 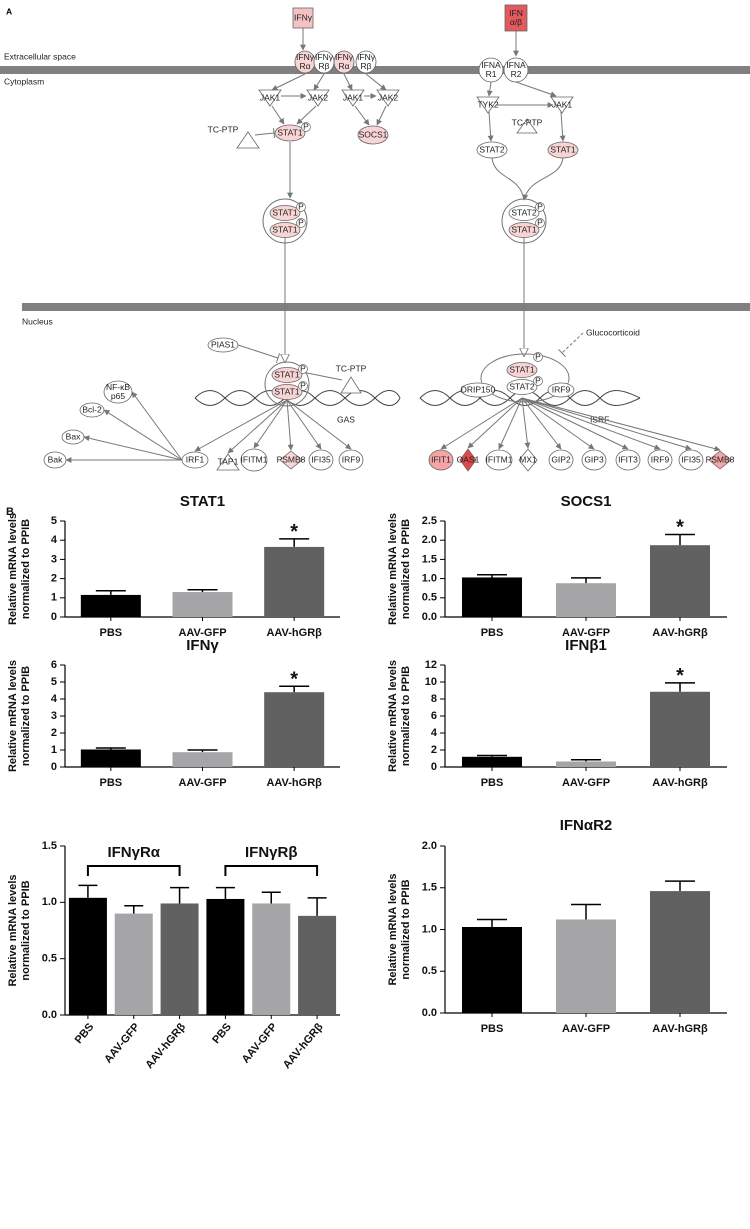 I want to click on y-tick-label: 6, so click(x=54, y=665).